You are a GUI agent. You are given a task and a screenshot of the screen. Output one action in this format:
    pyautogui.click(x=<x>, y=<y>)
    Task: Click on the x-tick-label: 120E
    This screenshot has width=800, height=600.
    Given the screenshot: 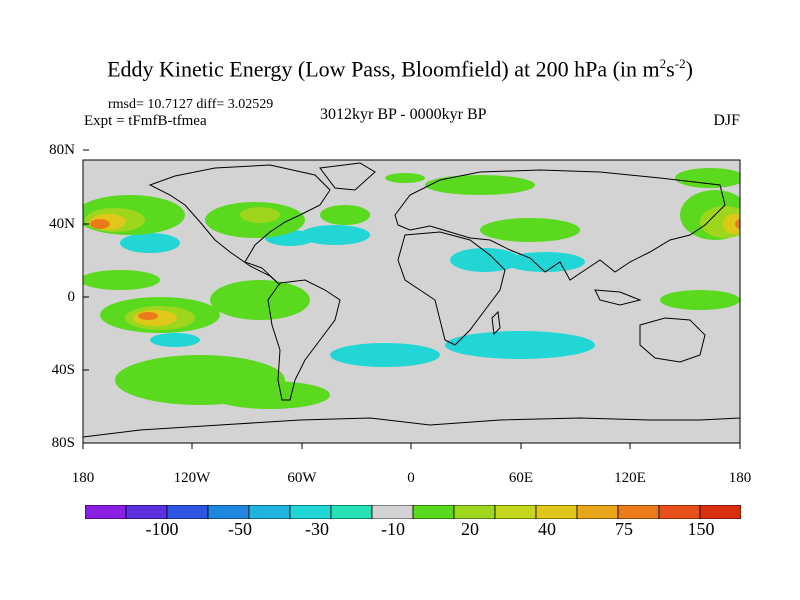 What is the action you would take?
    pyautogui.click(x=630, y=478)
    